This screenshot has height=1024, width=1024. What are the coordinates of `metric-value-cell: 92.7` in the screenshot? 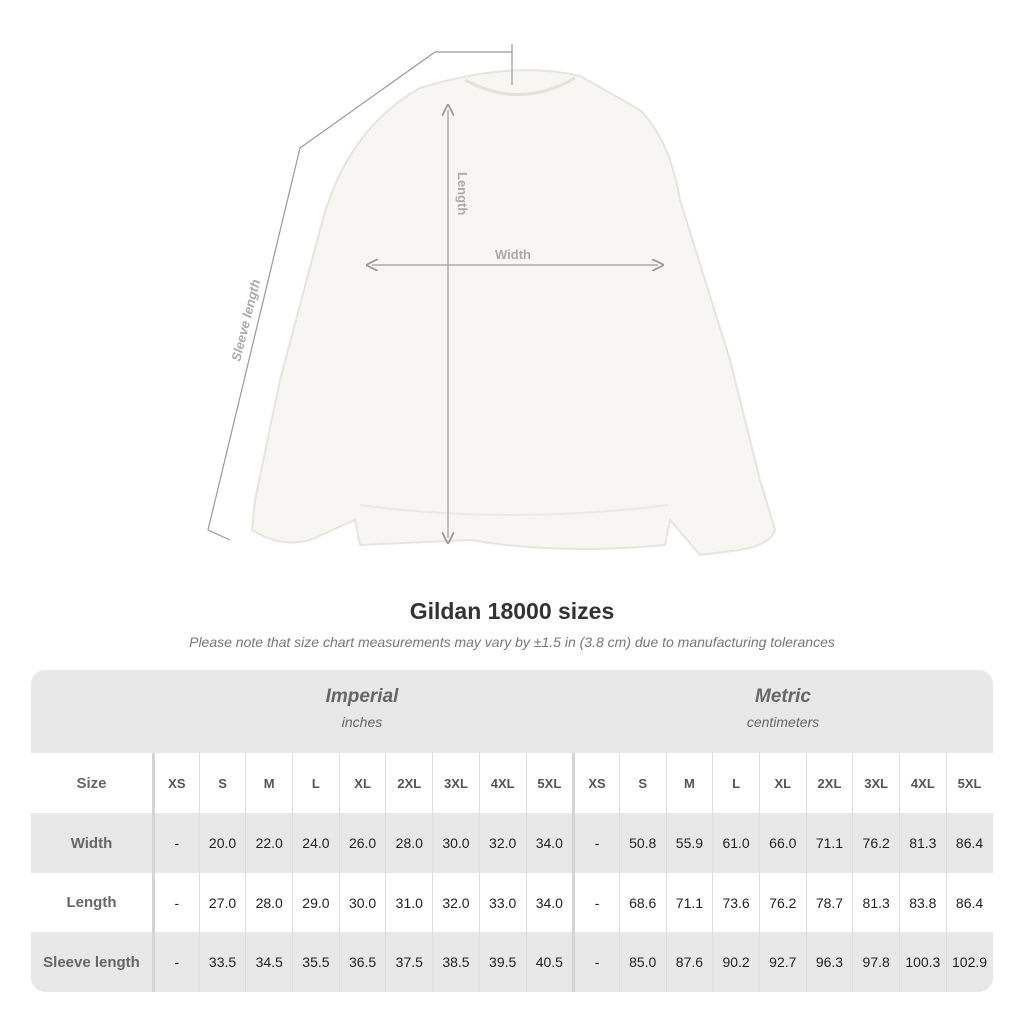 It's located at (782, 962).